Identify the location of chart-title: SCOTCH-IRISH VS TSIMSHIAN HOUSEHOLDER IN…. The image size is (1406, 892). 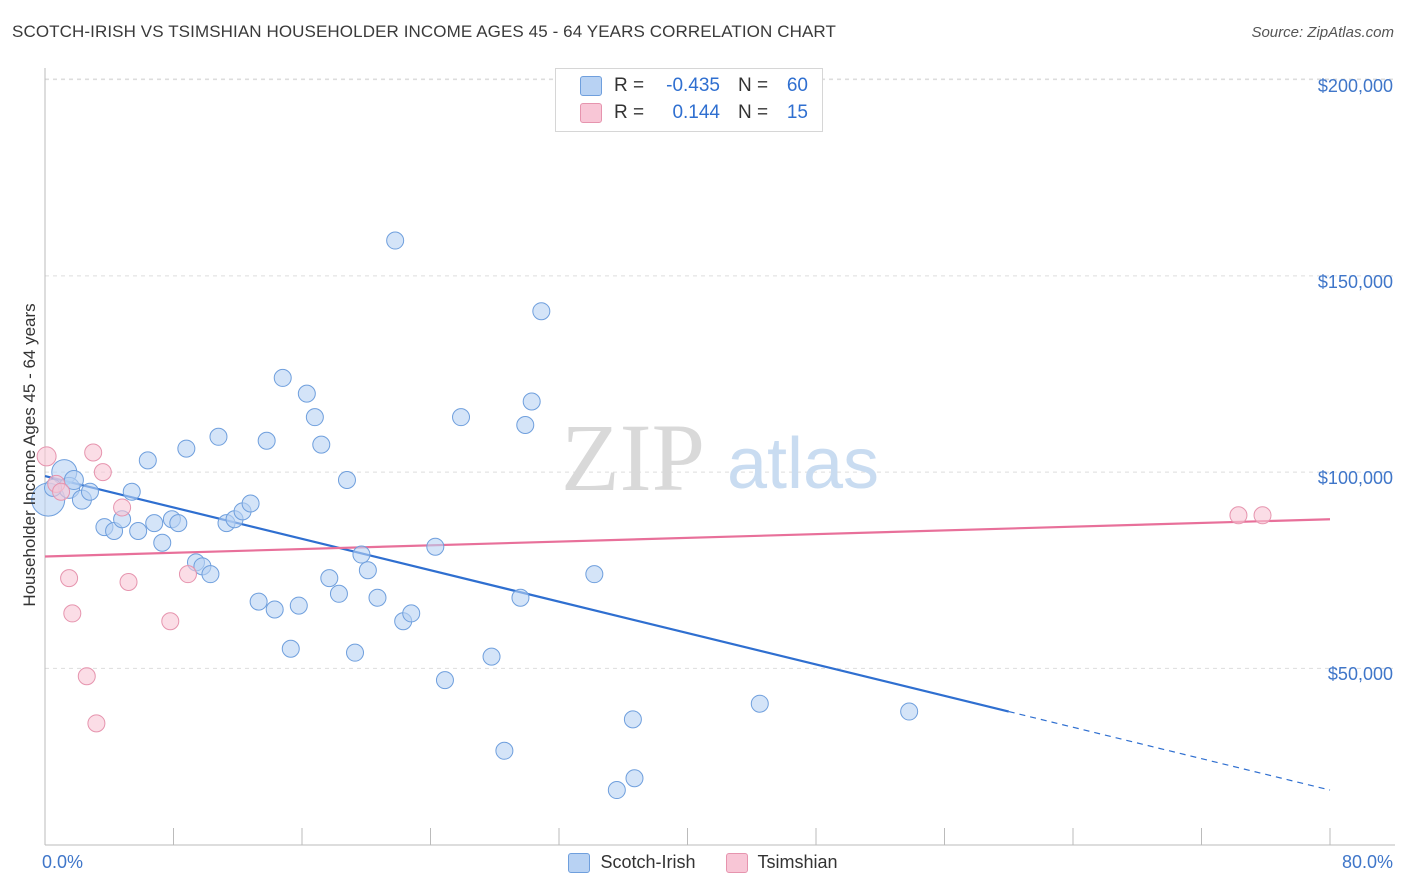
(424, 31).